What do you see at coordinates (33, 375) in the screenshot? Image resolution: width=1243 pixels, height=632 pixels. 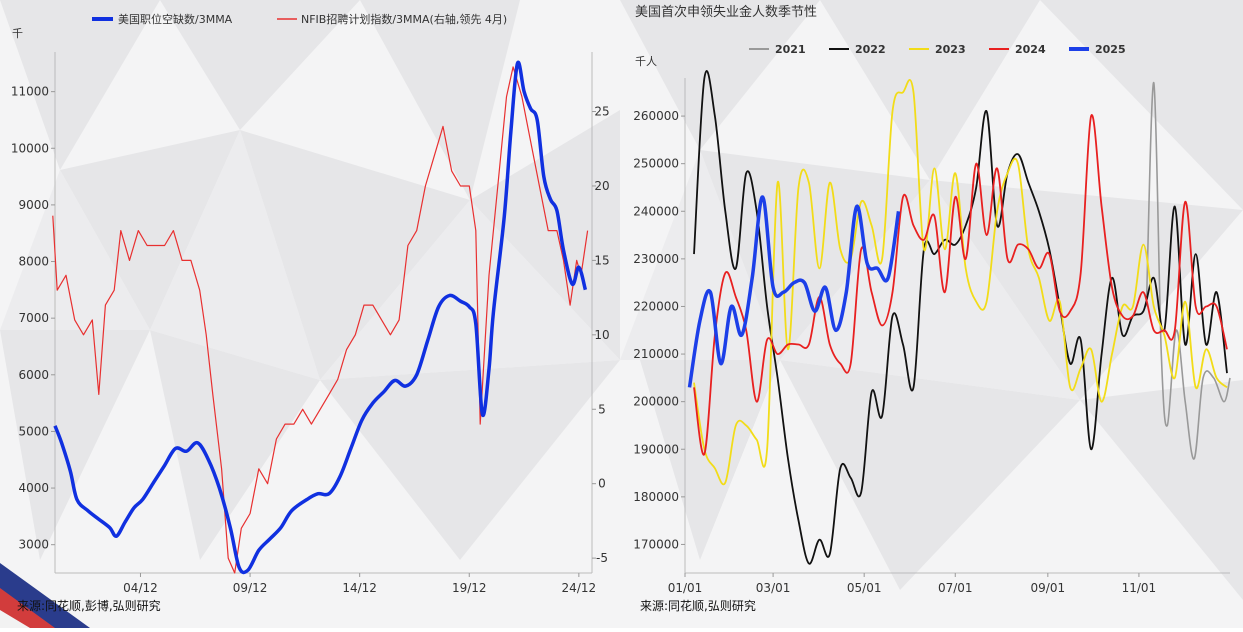 I see `y-left-tick-label: 6000` at bounding box center [33, 375].